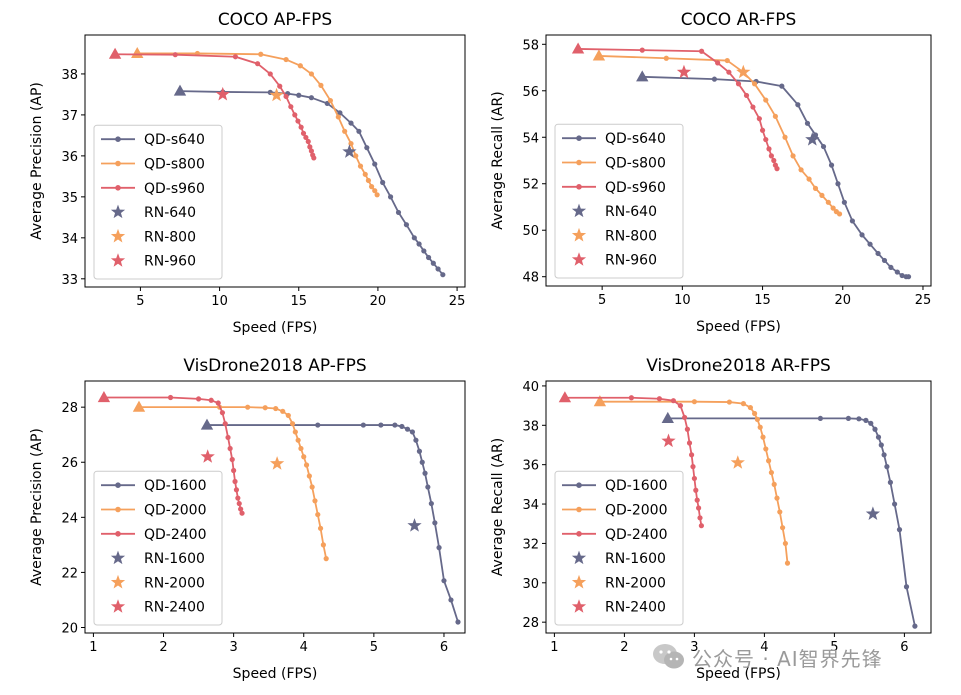 The image size is (961, 695). What do you see at coordinates (738, 160) in the screenshot?
I see `plot-frame` at bounding box center [738, 160].